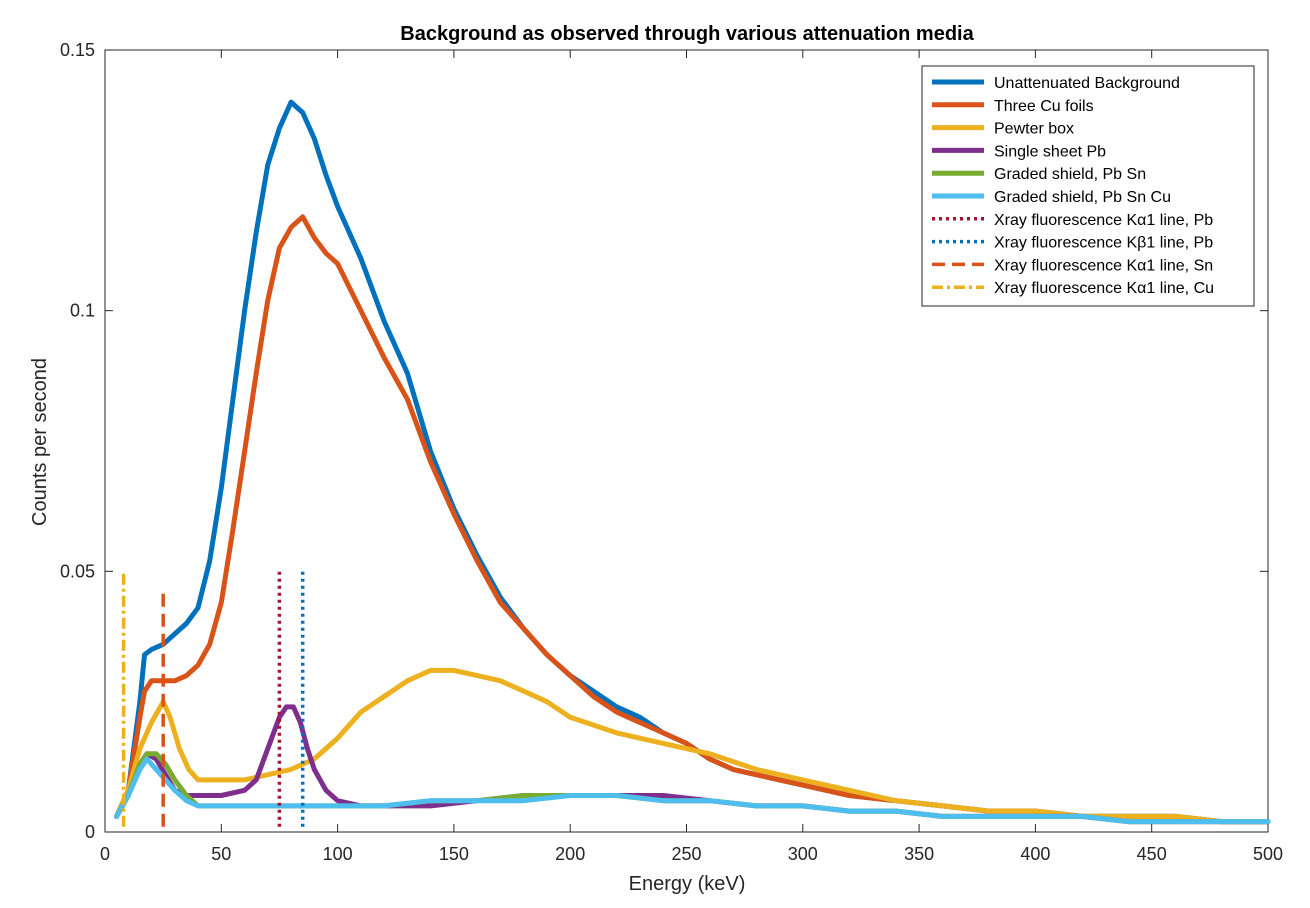 The height and width of the screenshot is (908, 1310). Describe the element at coordinates (1044, 106) in the screenshot. I see `legend-label-1: Three Cu foils` at that location.